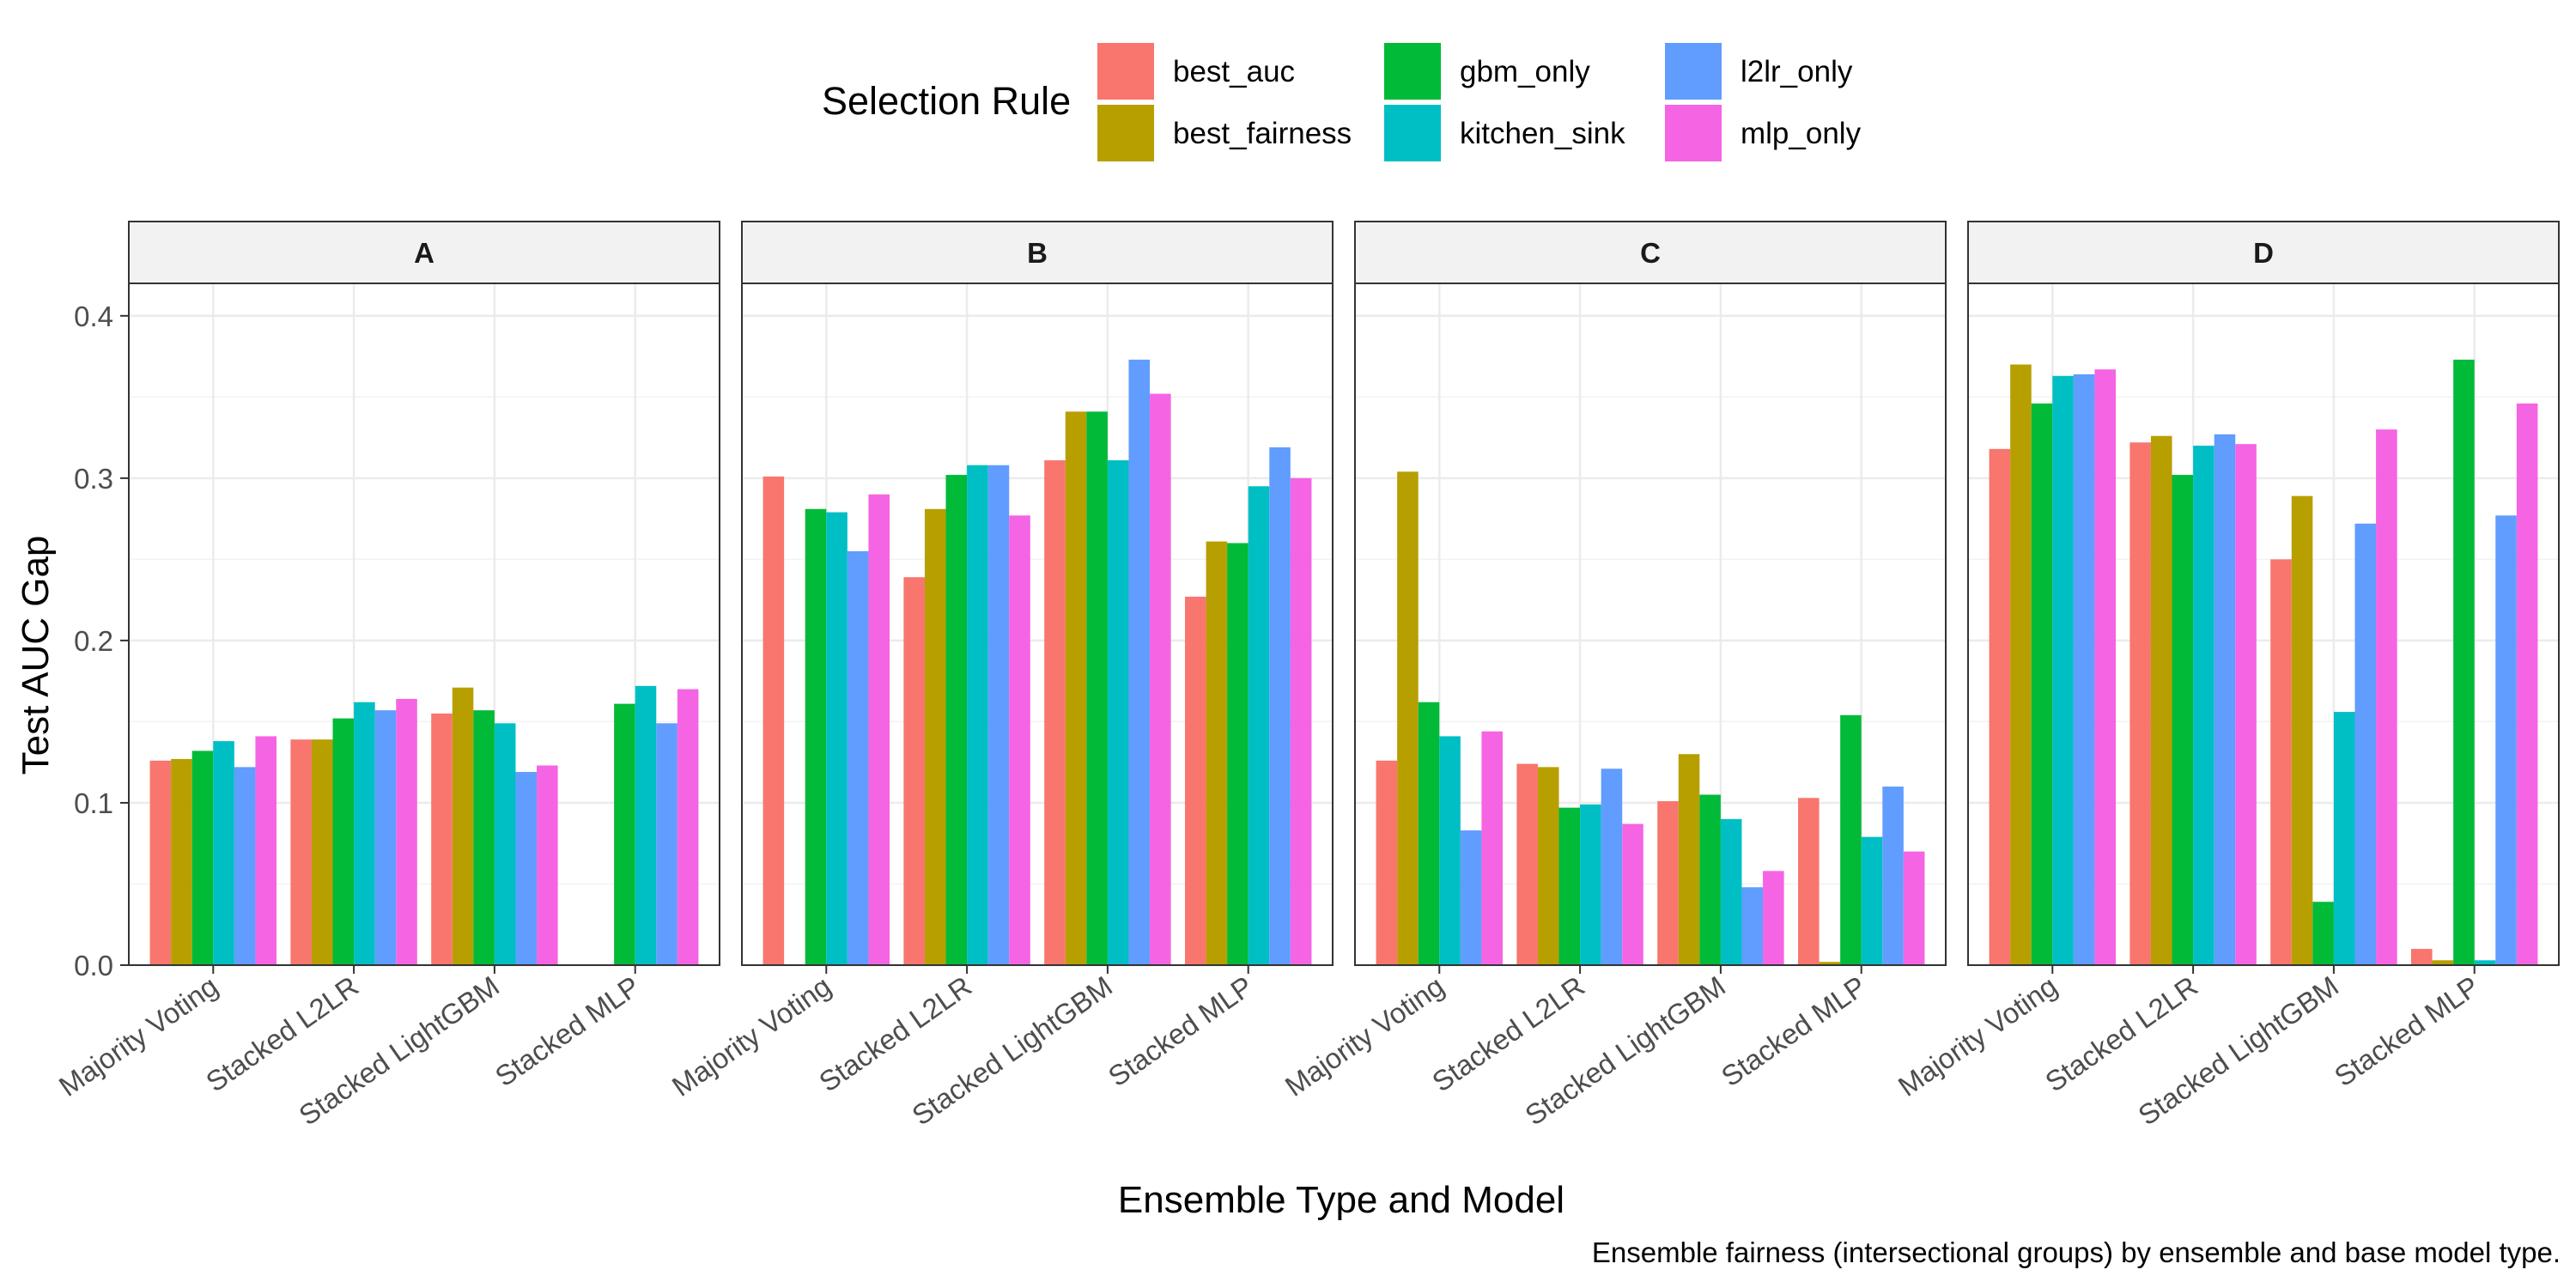 The width and height of the screenshot is (2576, 1288). Describe the element at coordinates (1668, 883) in the screenshot. I see `bar-C-stacked-lightgbm-best_auc` at that location.